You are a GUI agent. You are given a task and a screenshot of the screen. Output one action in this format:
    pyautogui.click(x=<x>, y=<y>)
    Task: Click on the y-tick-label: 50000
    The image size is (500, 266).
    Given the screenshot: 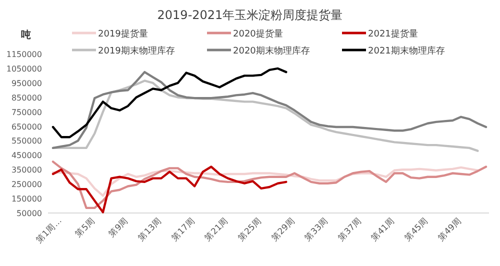 What is the action you would take?
    pyautogui.click(x=29, y=213)
    